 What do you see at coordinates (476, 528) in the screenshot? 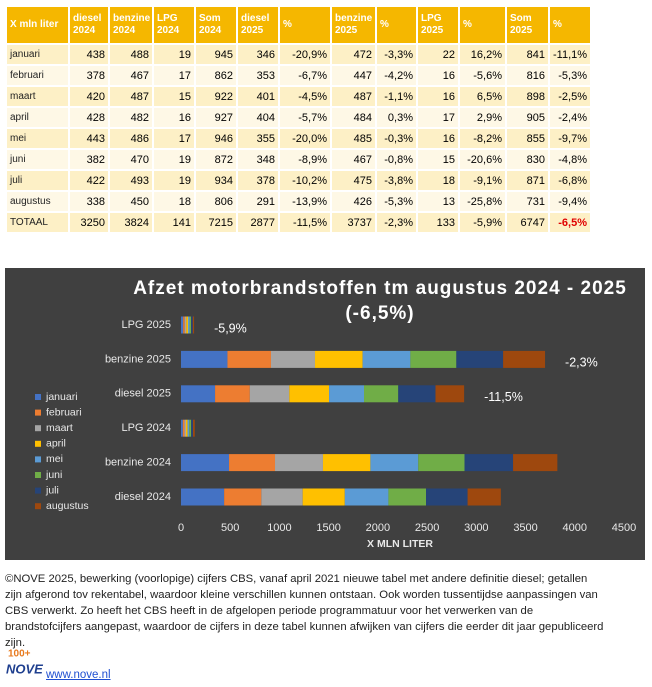
I see `x-tick-label: 3000` at bounding box center [476, 528].